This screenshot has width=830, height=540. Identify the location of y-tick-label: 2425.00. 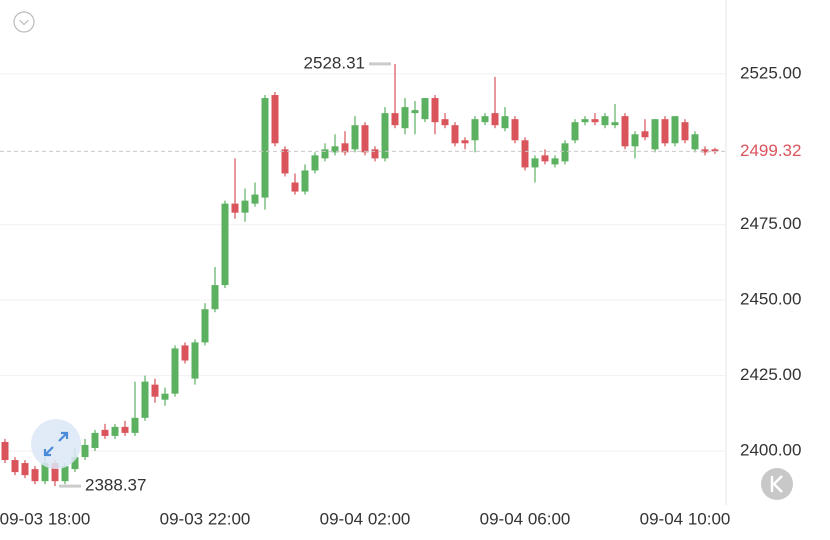
(770, 374).